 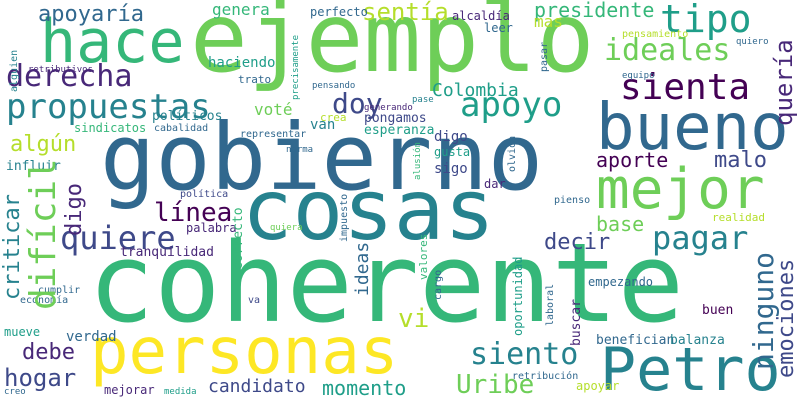 I want to click on word-sentia: sentía, so click(x=405, y=13).